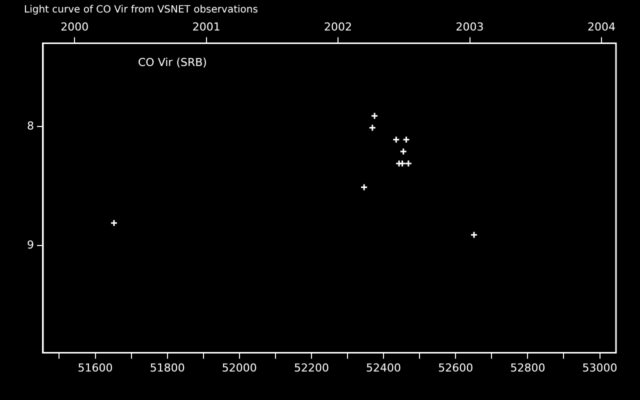 This screenshot has width=640, height=400. What do you see at coordinates (172, 63) in the screenshot?
I see `annotation: CO Vir (SRB)` at bounding box center [172, 63].